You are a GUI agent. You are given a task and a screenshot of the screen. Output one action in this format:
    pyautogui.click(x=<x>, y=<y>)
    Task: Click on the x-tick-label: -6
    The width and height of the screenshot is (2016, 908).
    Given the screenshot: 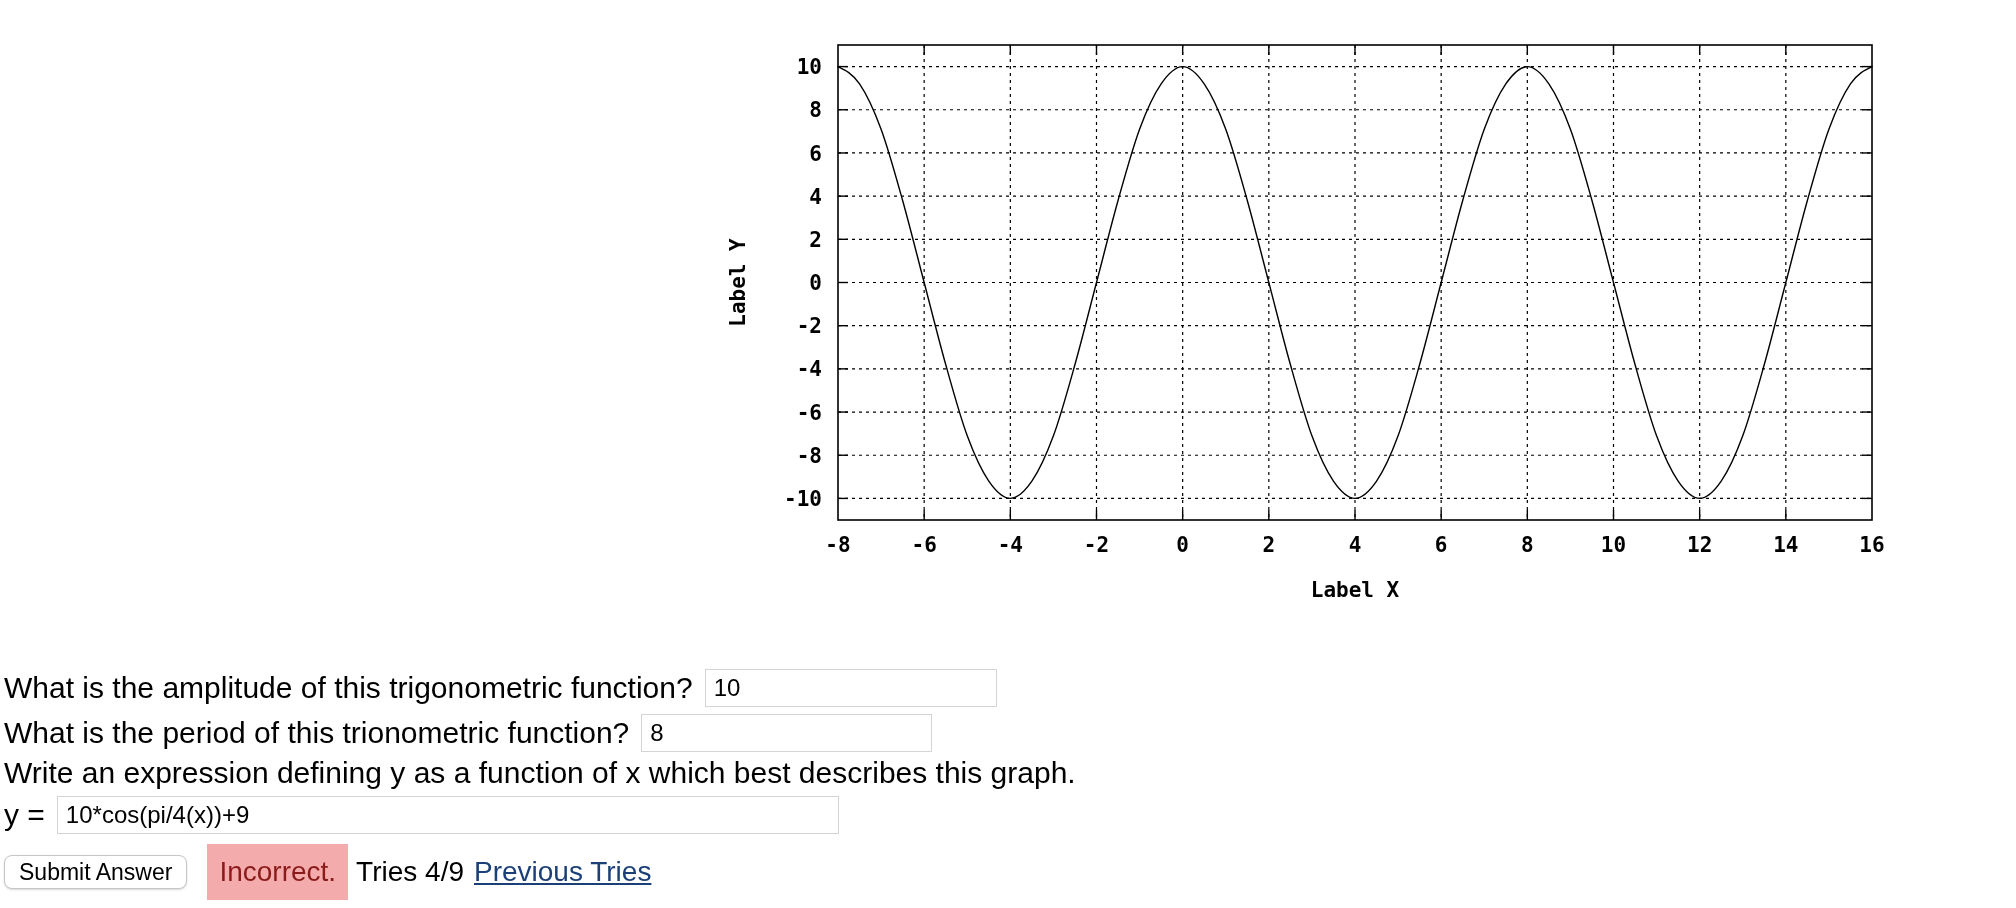 What is the action you would take?
    pyautogui.click(x=924, y=545)
    